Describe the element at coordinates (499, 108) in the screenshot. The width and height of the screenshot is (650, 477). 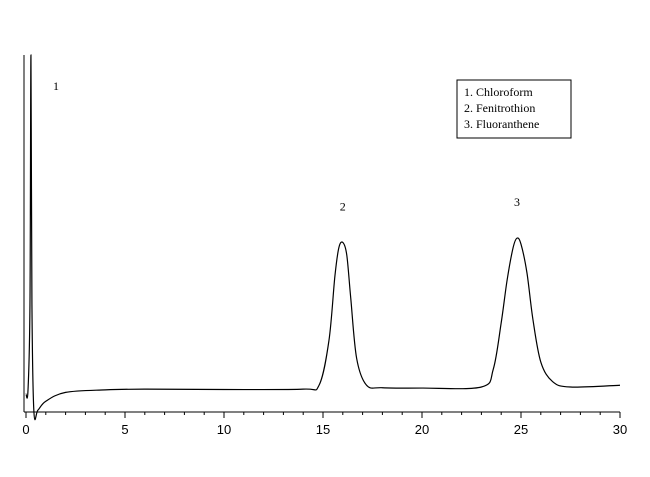
I see `legend-entry: 2. Fenitrothion` at that location.